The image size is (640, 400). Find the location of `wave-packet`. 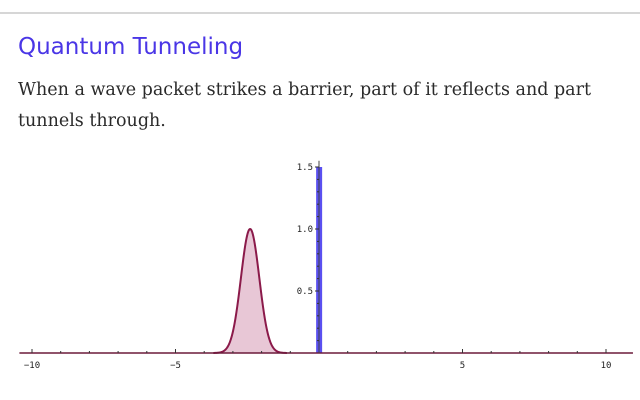

wave-packet is located at coordinates (250, 290).